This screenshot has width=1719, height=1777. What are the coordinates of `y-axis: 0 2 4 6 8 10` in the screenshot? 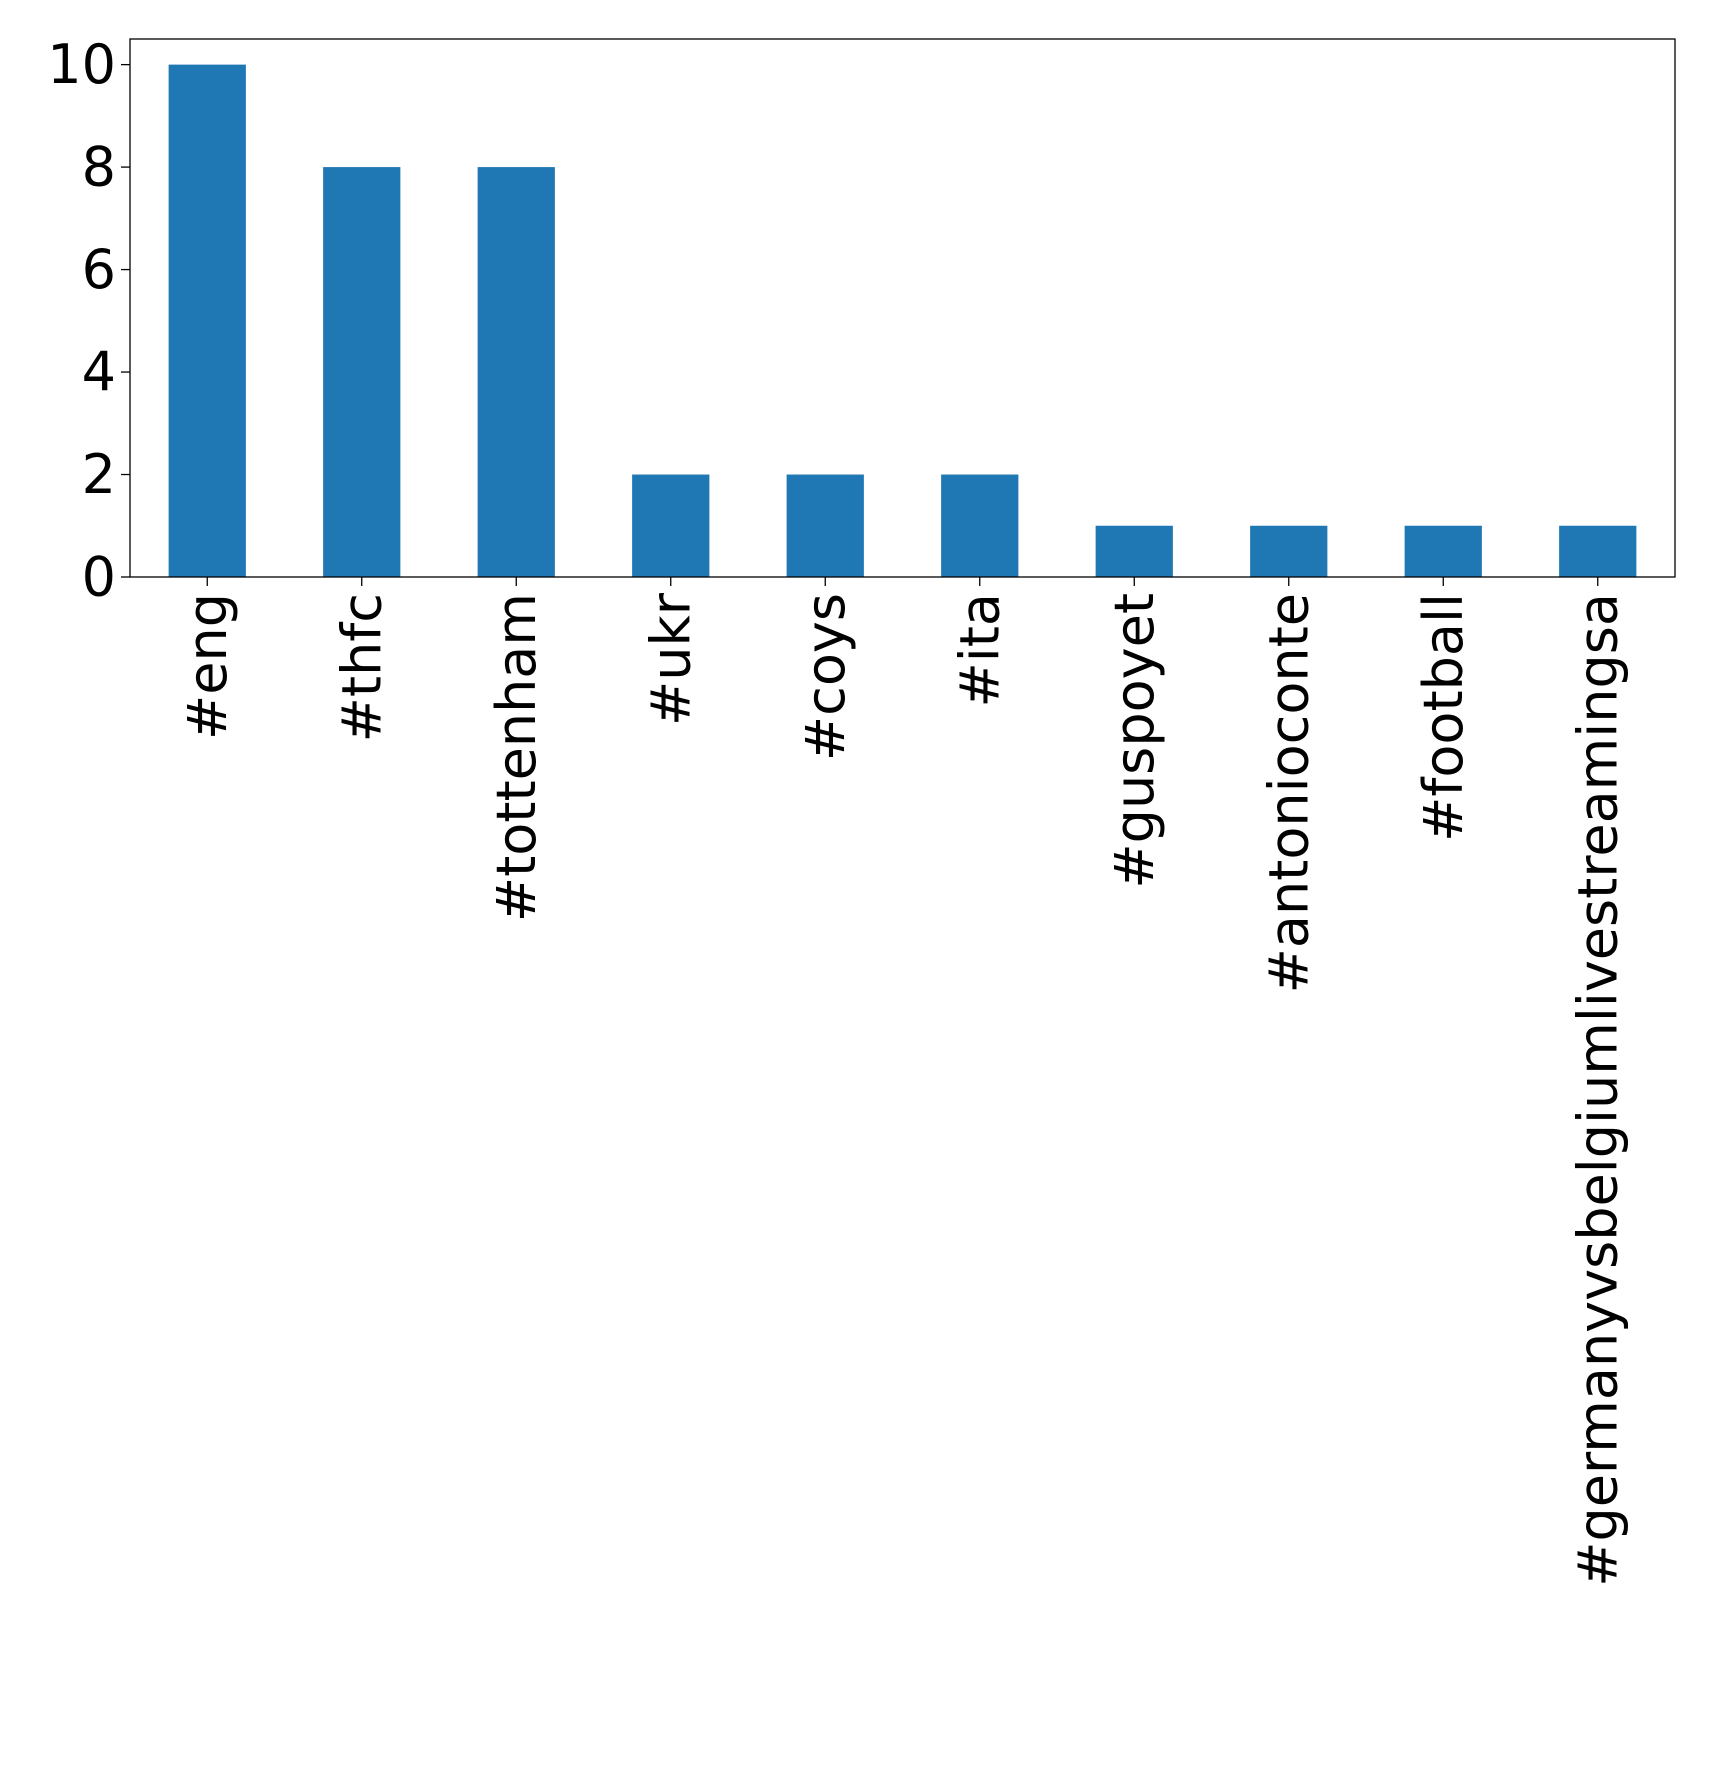 It's located at (88, 321).